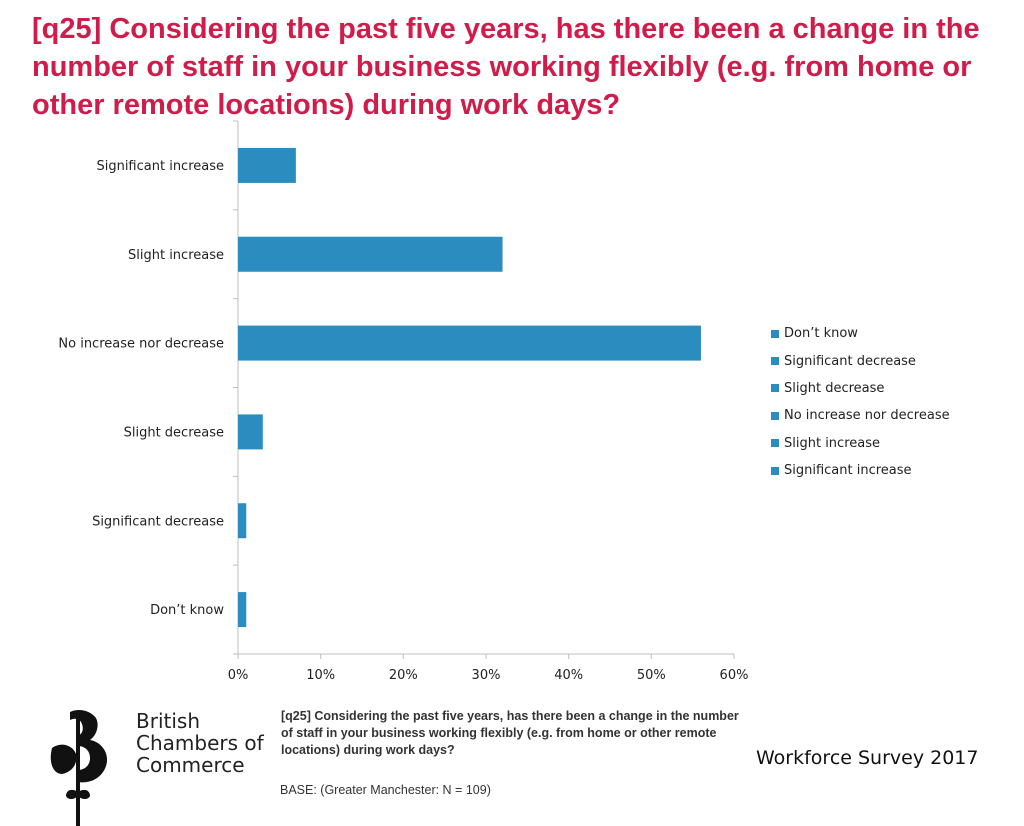 This screenshot has width=1024, height=826. Describe the element at coordinates (848, 471) in the screenshot. I see `legend-label: Significant increase` at that location.